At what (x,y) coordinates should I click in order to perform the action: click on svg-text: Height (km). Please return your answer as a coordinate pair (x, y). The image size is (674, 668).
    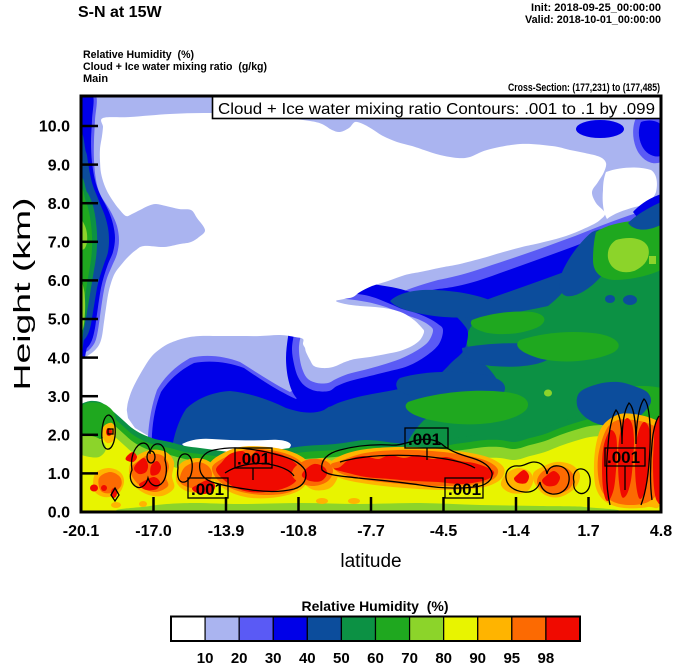
    Looking at the image, I should click on (22, 294).